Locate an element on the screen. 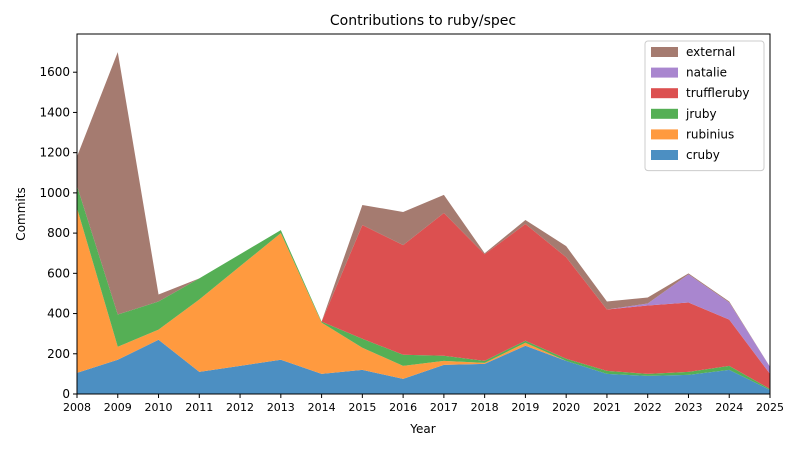 The width and height of the screenshot is (800, 450). x-tick-label: 2019 is located at coordinates (525, 407).